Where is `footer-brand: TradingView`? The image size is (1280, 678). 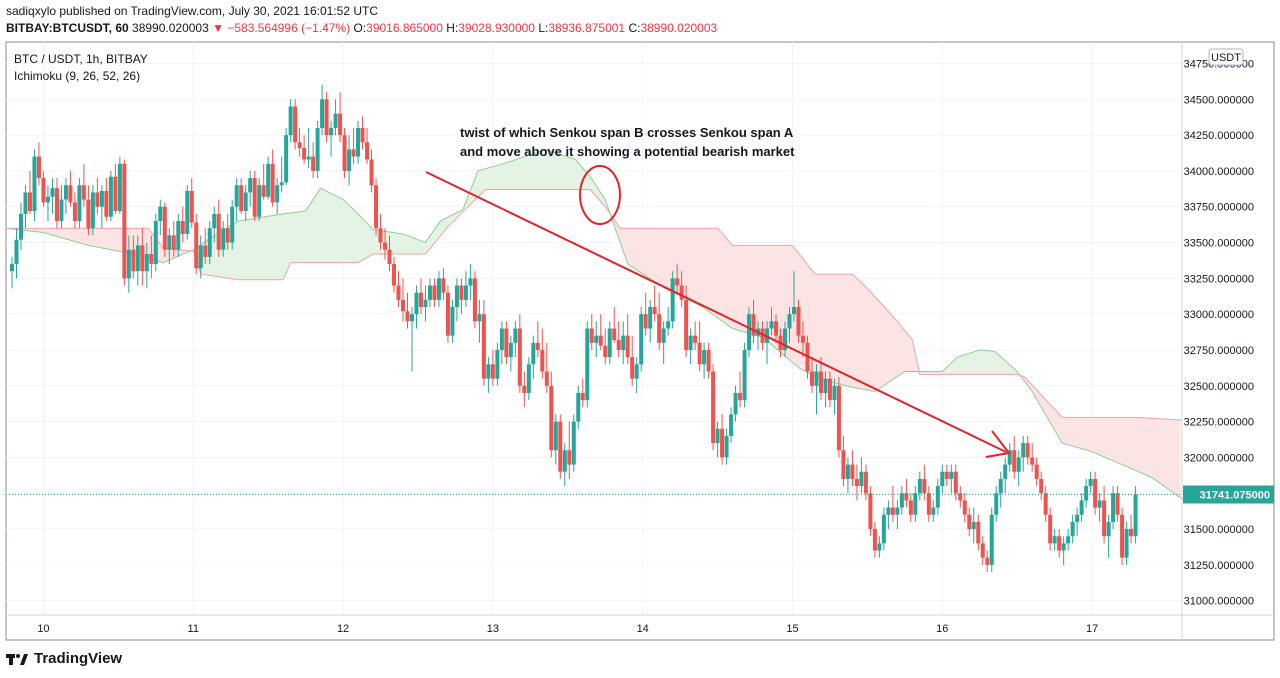
footer-brand: TradingView is located at coordinates (64, 658).